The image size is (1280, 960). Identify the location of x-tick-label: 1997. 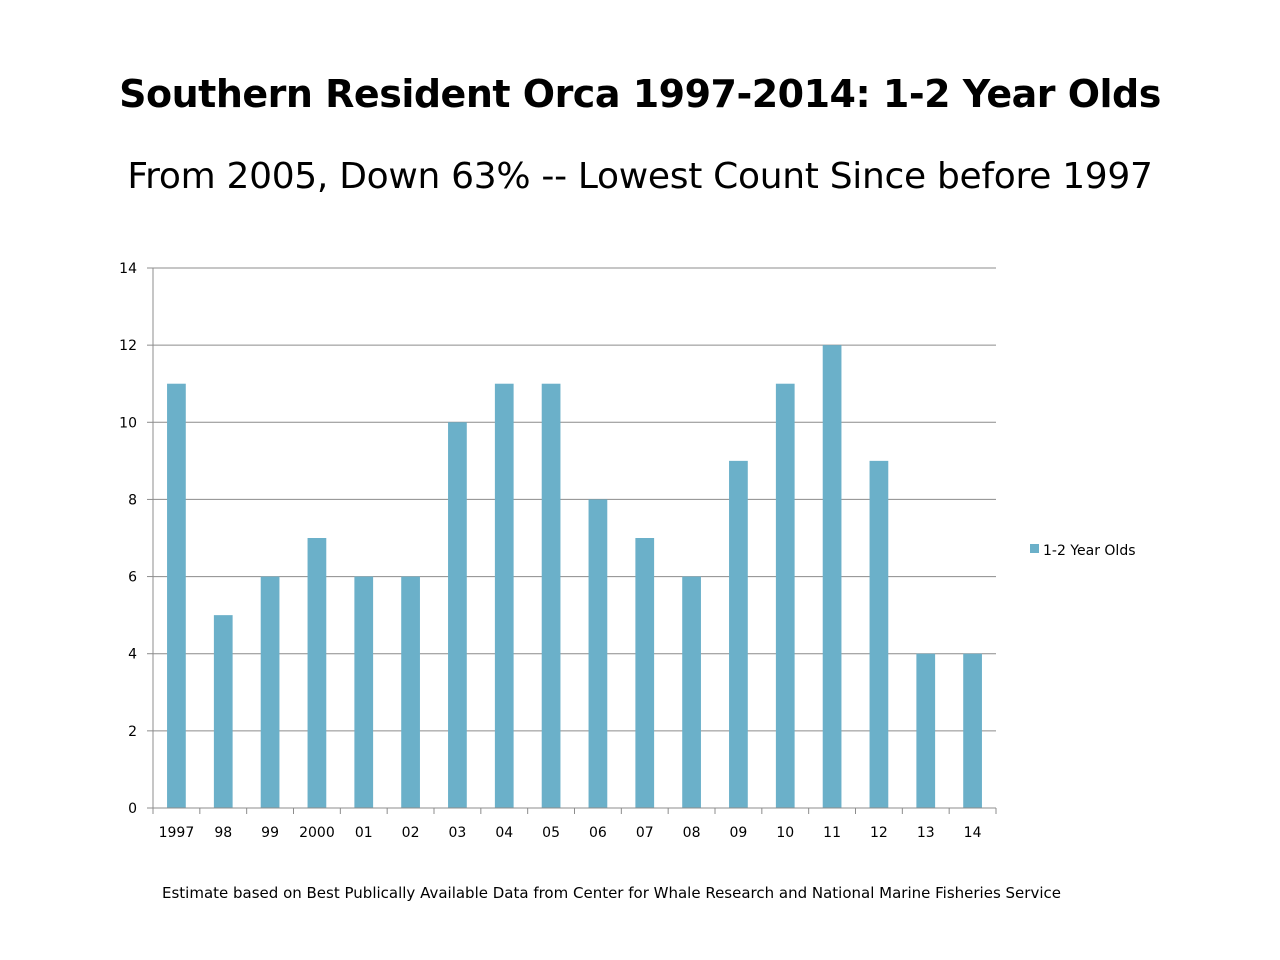
(177, 833).